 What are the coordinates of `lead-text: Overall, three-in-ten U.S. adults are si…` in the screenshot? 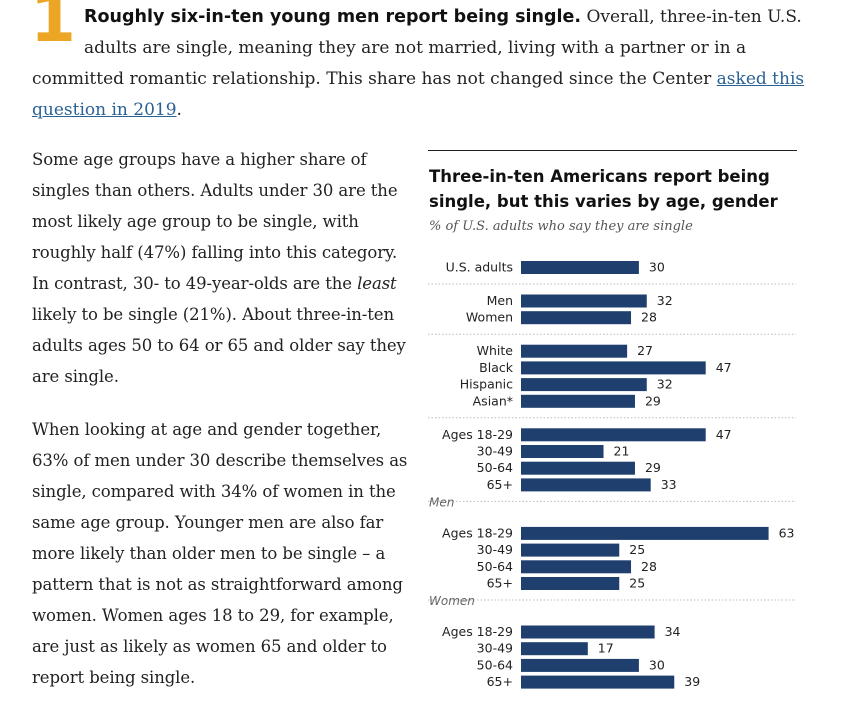 It's located at (417, 48).